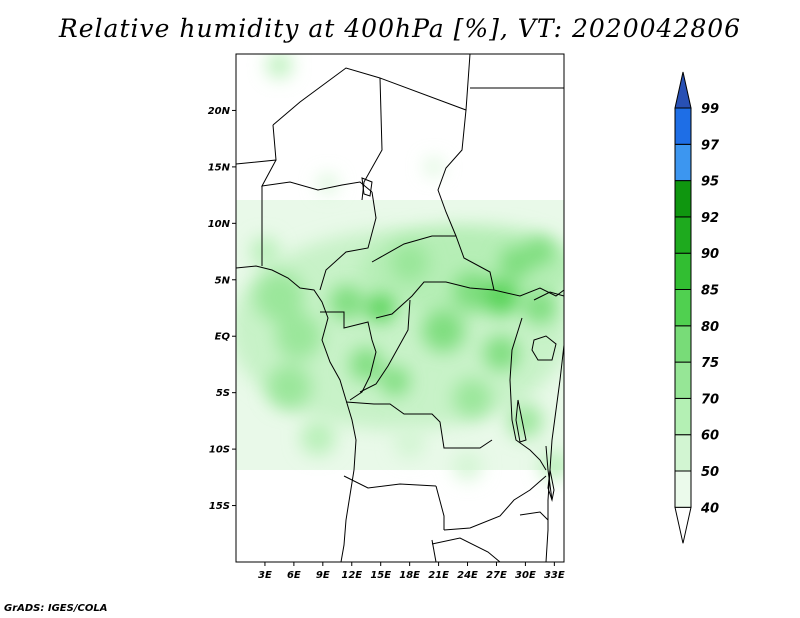  Describe the element at coordinates (323, 575) in the screenshot. I see `lon-tick-label: 9E` at that location.